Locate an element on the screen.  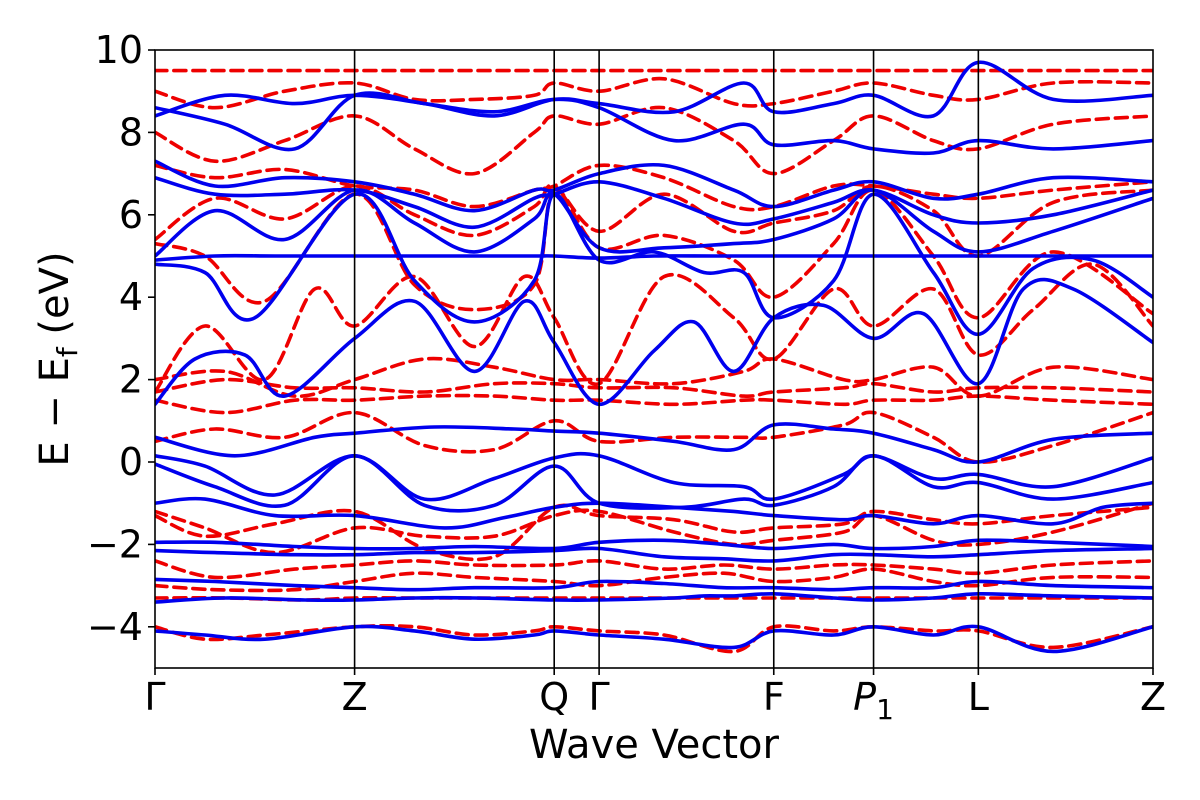
y-tick-label: 6 is located at coordinates (131, 215).